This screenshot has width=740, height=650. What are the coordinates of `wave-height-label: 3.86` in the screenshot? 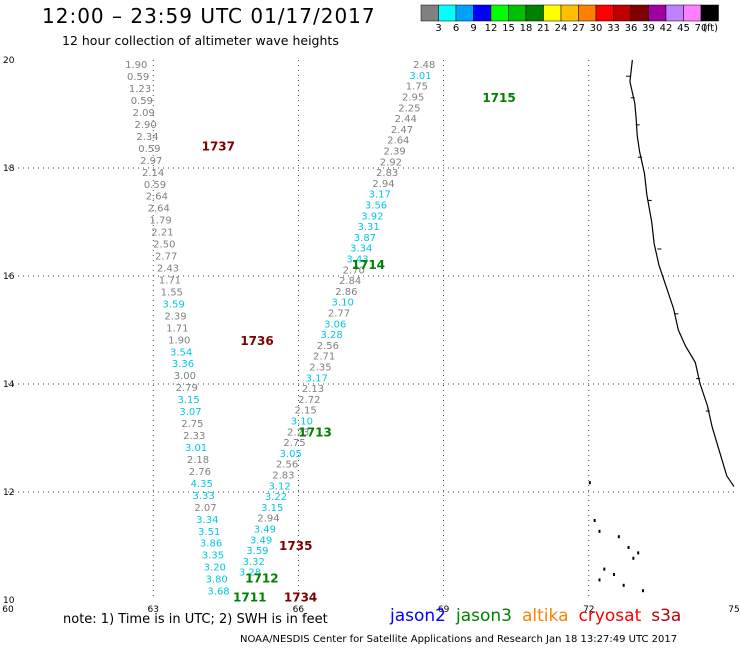 It's located at (211, 544).